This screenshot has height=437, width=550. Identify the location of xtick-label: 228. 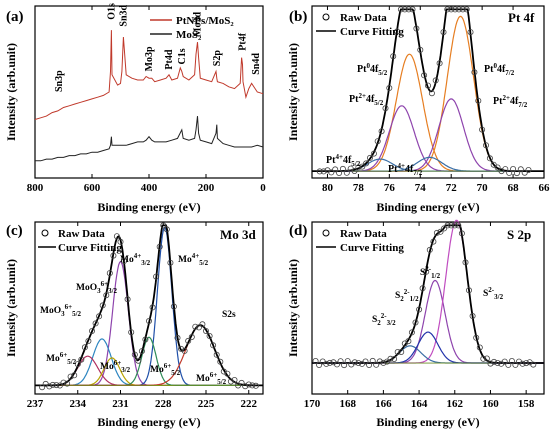
(163, 404).